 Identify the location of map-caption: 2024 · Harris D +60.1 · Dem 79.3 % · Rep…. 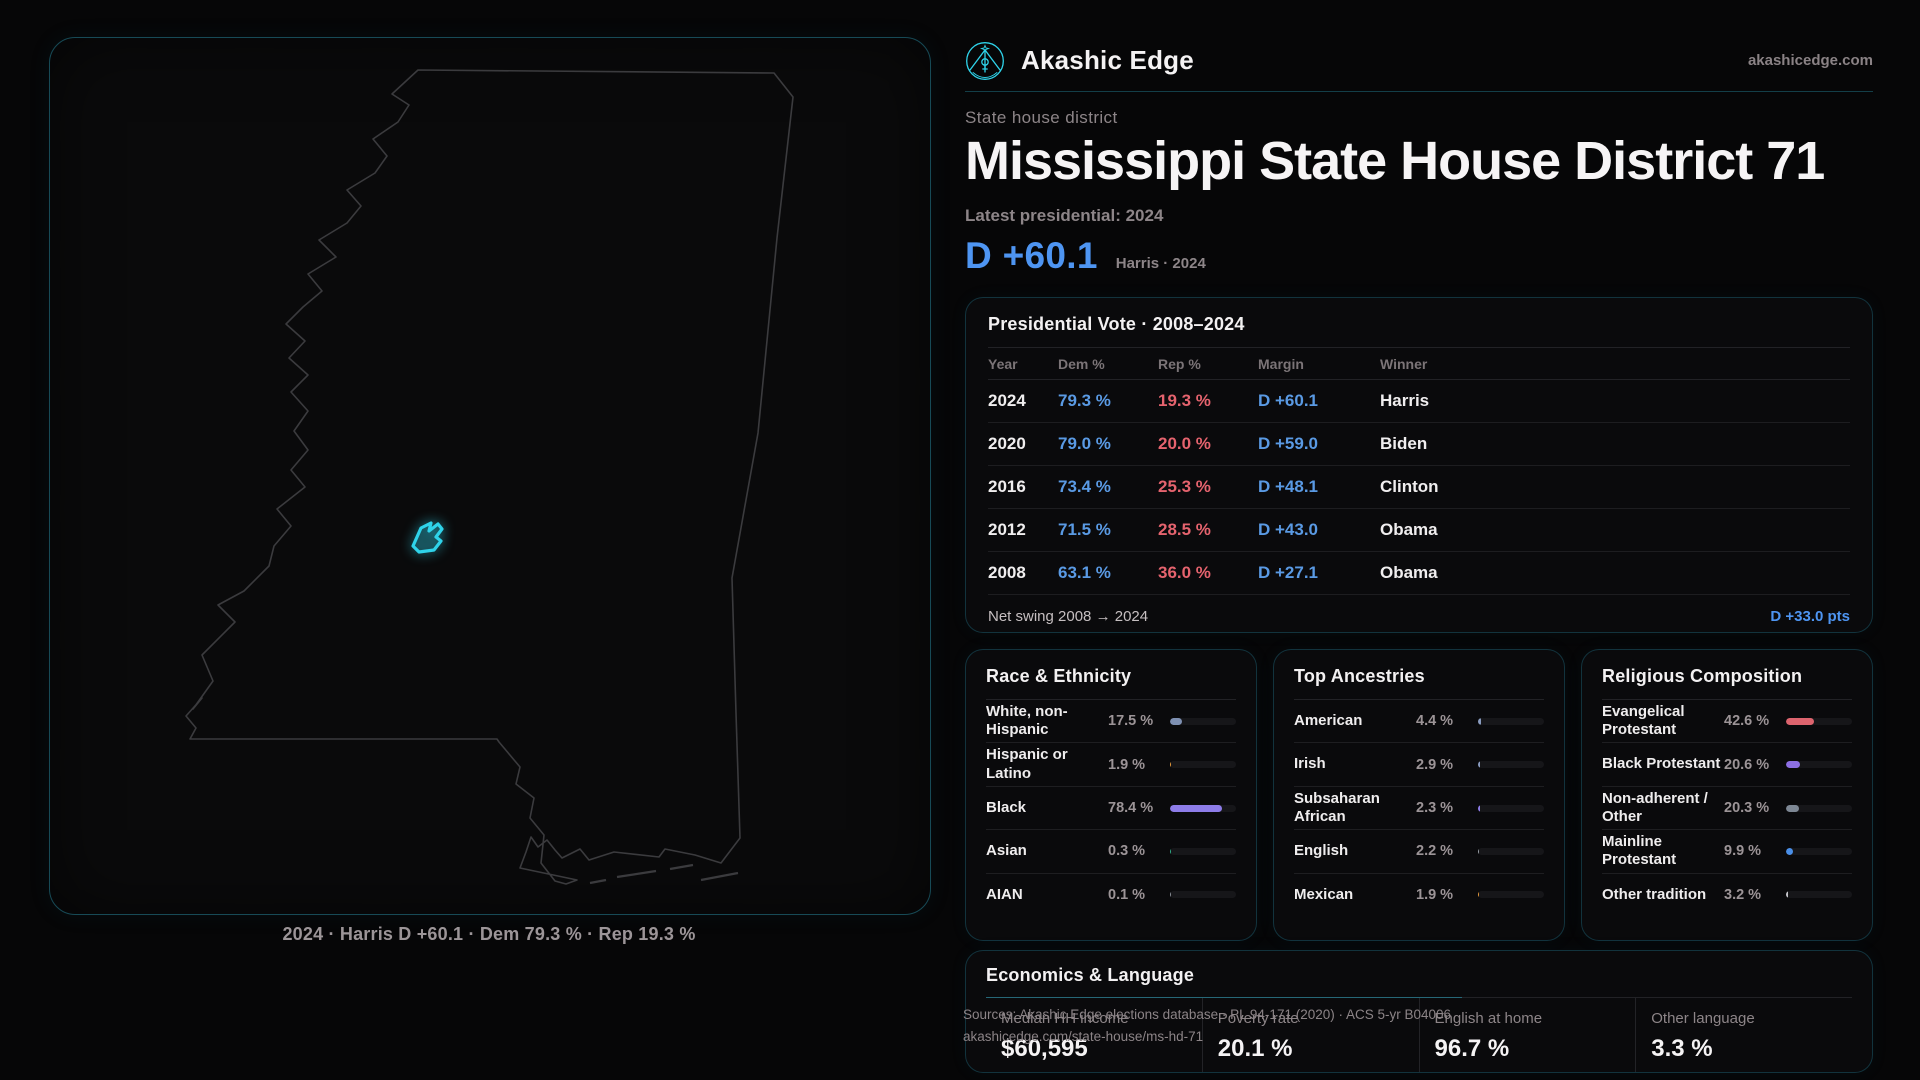
(489, 934).